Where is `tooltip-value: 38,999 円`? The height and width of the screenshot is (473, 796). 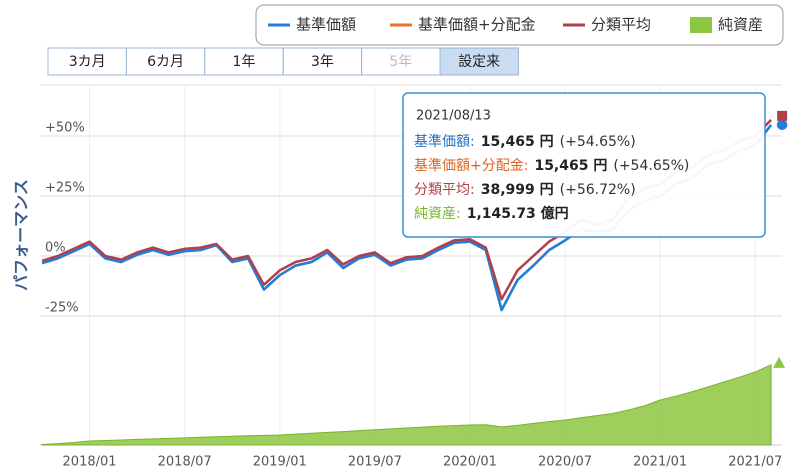 tooltip-value: 38,999 円 is located at coordinates (517, 190).